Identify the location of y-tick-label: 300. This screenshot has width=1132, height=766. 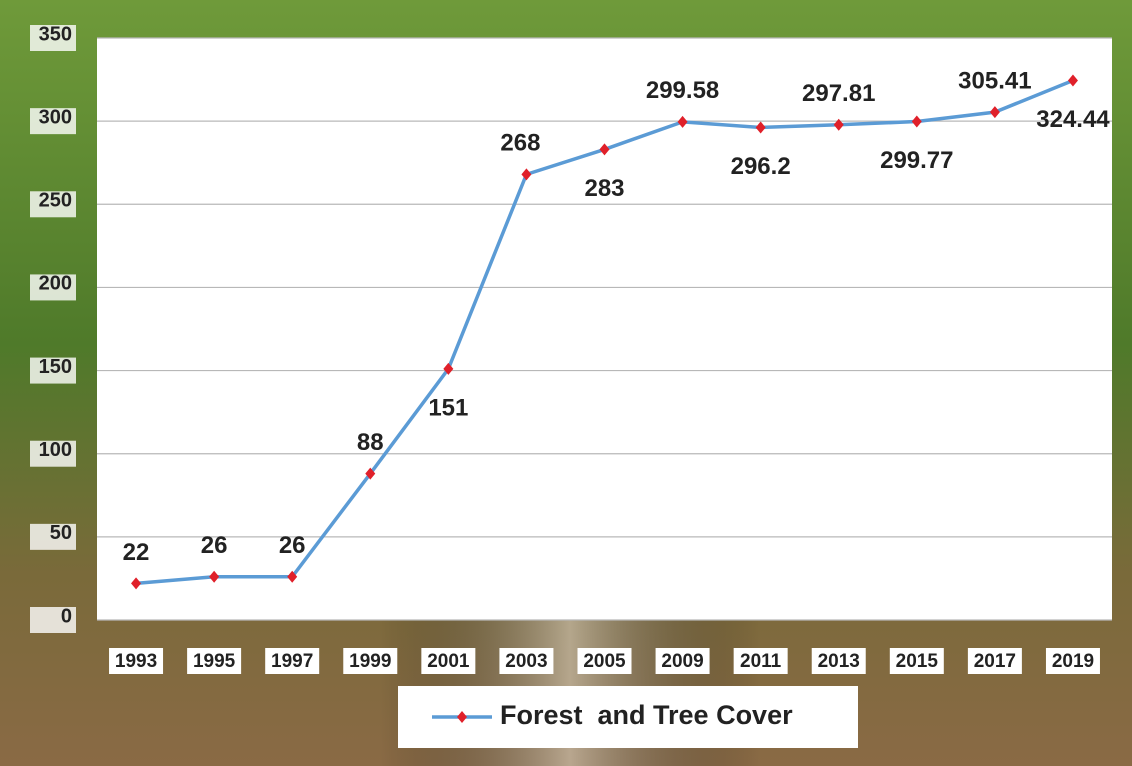
(55, 117).